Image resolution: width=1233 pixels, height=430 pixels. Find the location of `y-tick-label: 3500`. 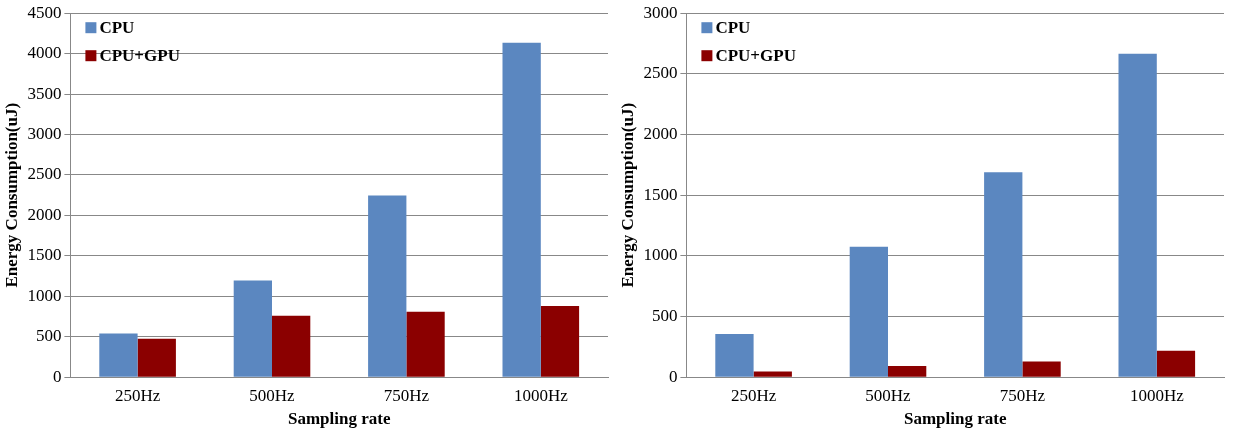

y-tick-label: 3500 is located at coordinates (44, 93).